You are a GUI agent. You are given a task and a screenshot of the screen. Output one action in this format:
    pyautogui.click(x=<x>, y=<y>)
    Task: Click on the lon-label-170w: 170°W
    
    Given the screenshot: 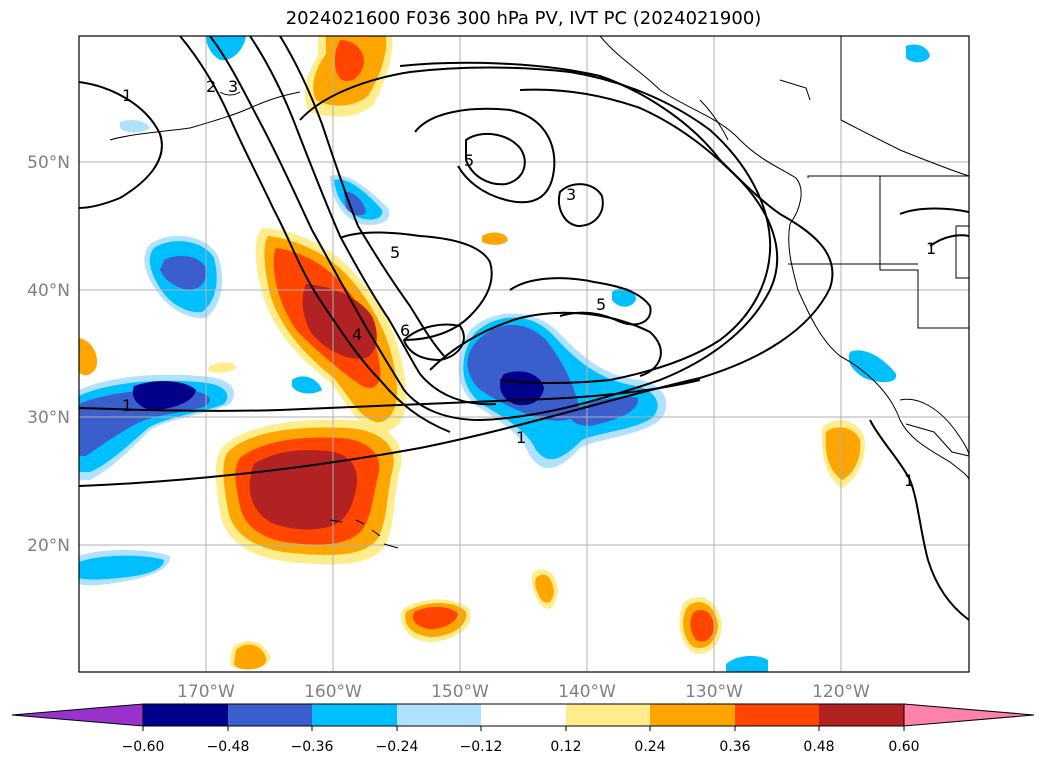 What is the action you would take?
    pyautogui.click(x=206, y=692)
    